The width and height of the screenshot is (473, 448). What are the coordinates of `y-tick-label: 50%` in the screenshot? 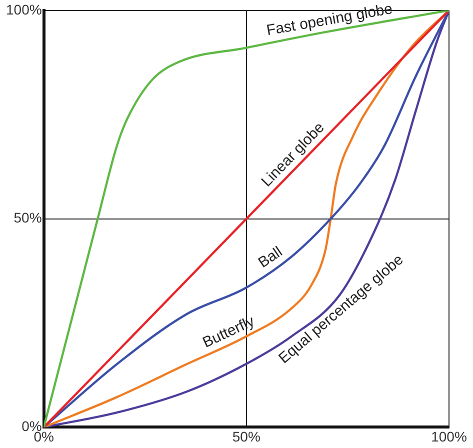 It's located at (28, 218).